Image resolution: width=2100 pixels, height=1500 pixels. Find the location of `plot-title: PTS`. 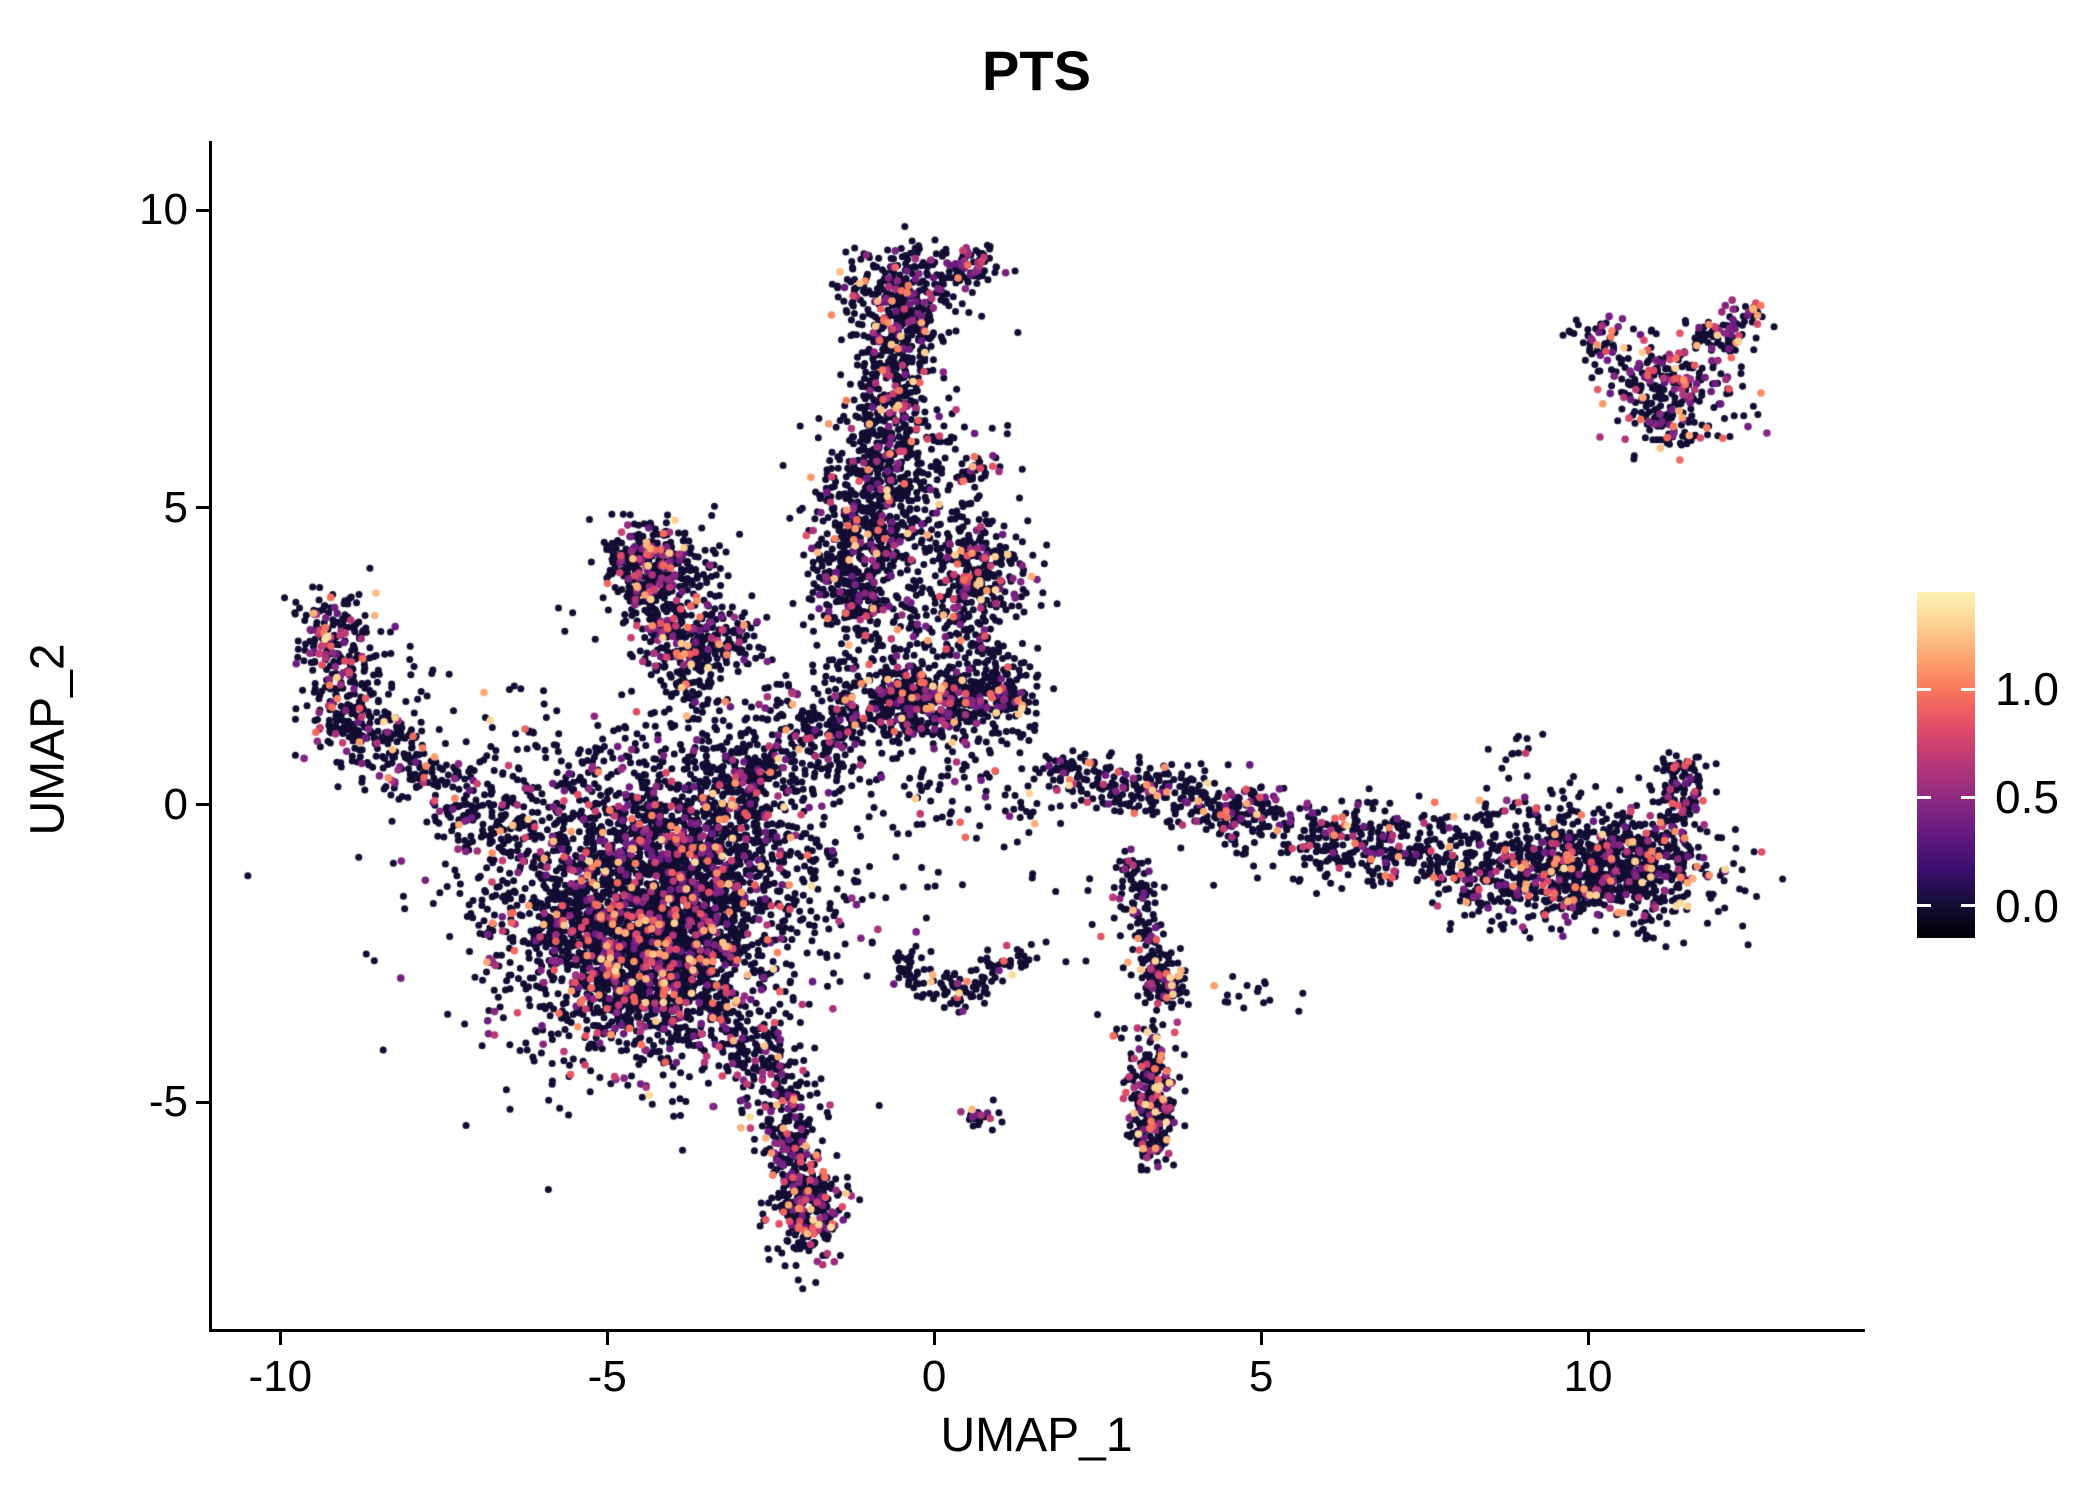

plot-title: PTS is located at coordinates (1036, 70).